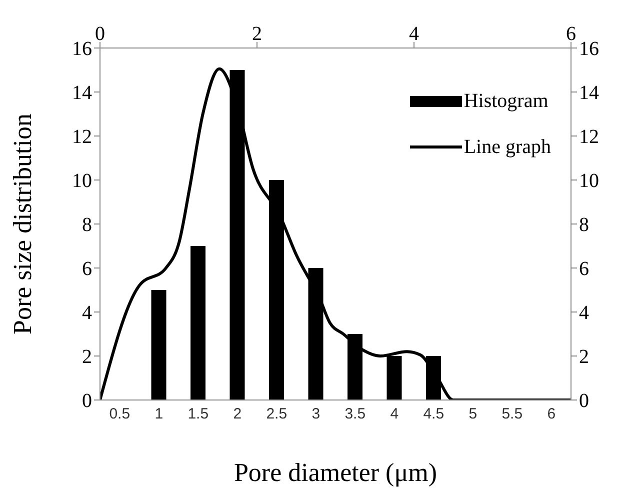 The width and height of the screenshot is (621, 503). I want to click on x-tick-label: 2, so click(237, 414).